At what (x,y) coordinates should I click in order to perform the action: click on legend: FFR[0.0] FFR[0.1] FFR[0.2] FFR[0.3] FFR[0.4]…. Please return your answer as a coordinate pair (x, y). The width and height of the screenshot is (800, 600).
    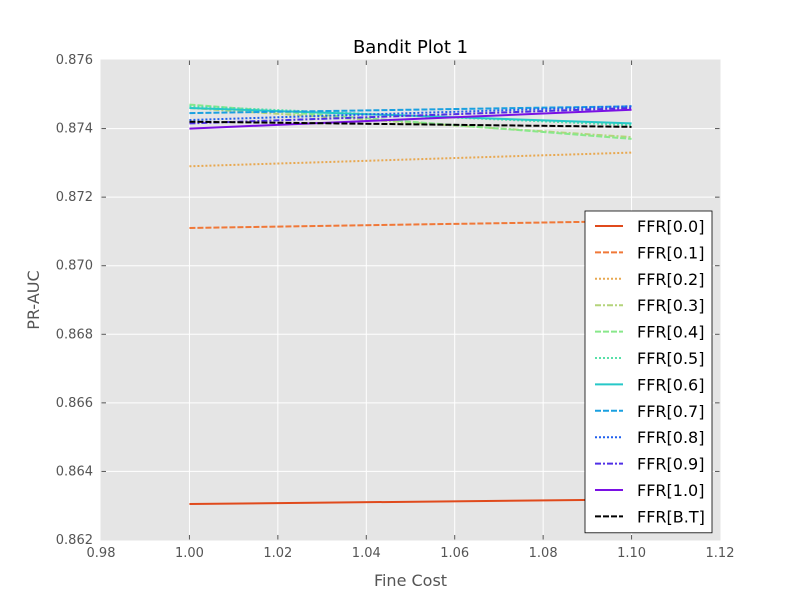
    Looking at the image, I should click on (648, 372).